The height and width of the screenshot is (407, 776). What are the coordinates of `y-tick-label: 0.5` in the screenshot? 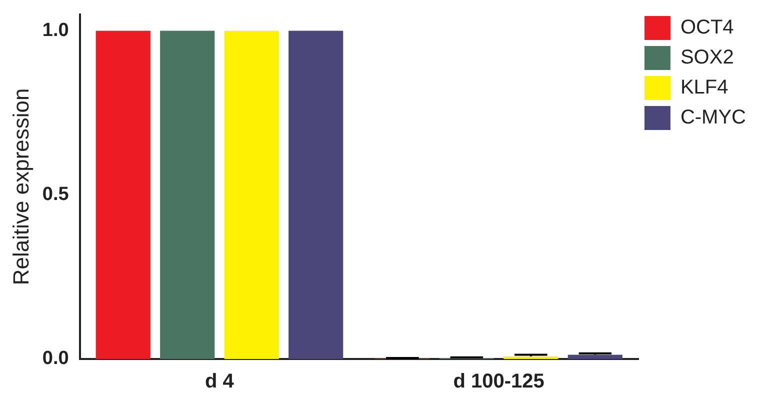 It's located at (56, 195).